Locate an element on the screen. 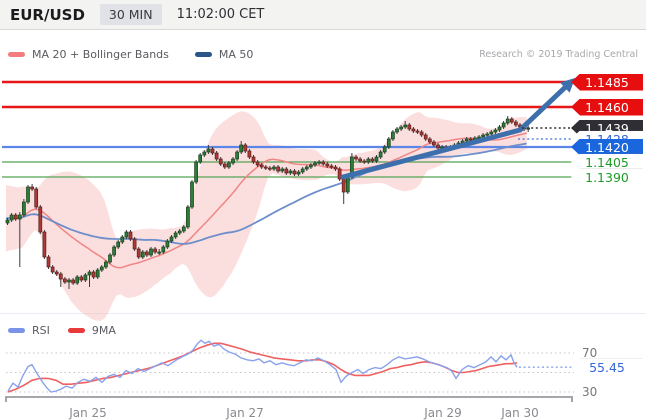 This screenshot has height=420, width=646. x-axis is located at coordinates (289, 399).